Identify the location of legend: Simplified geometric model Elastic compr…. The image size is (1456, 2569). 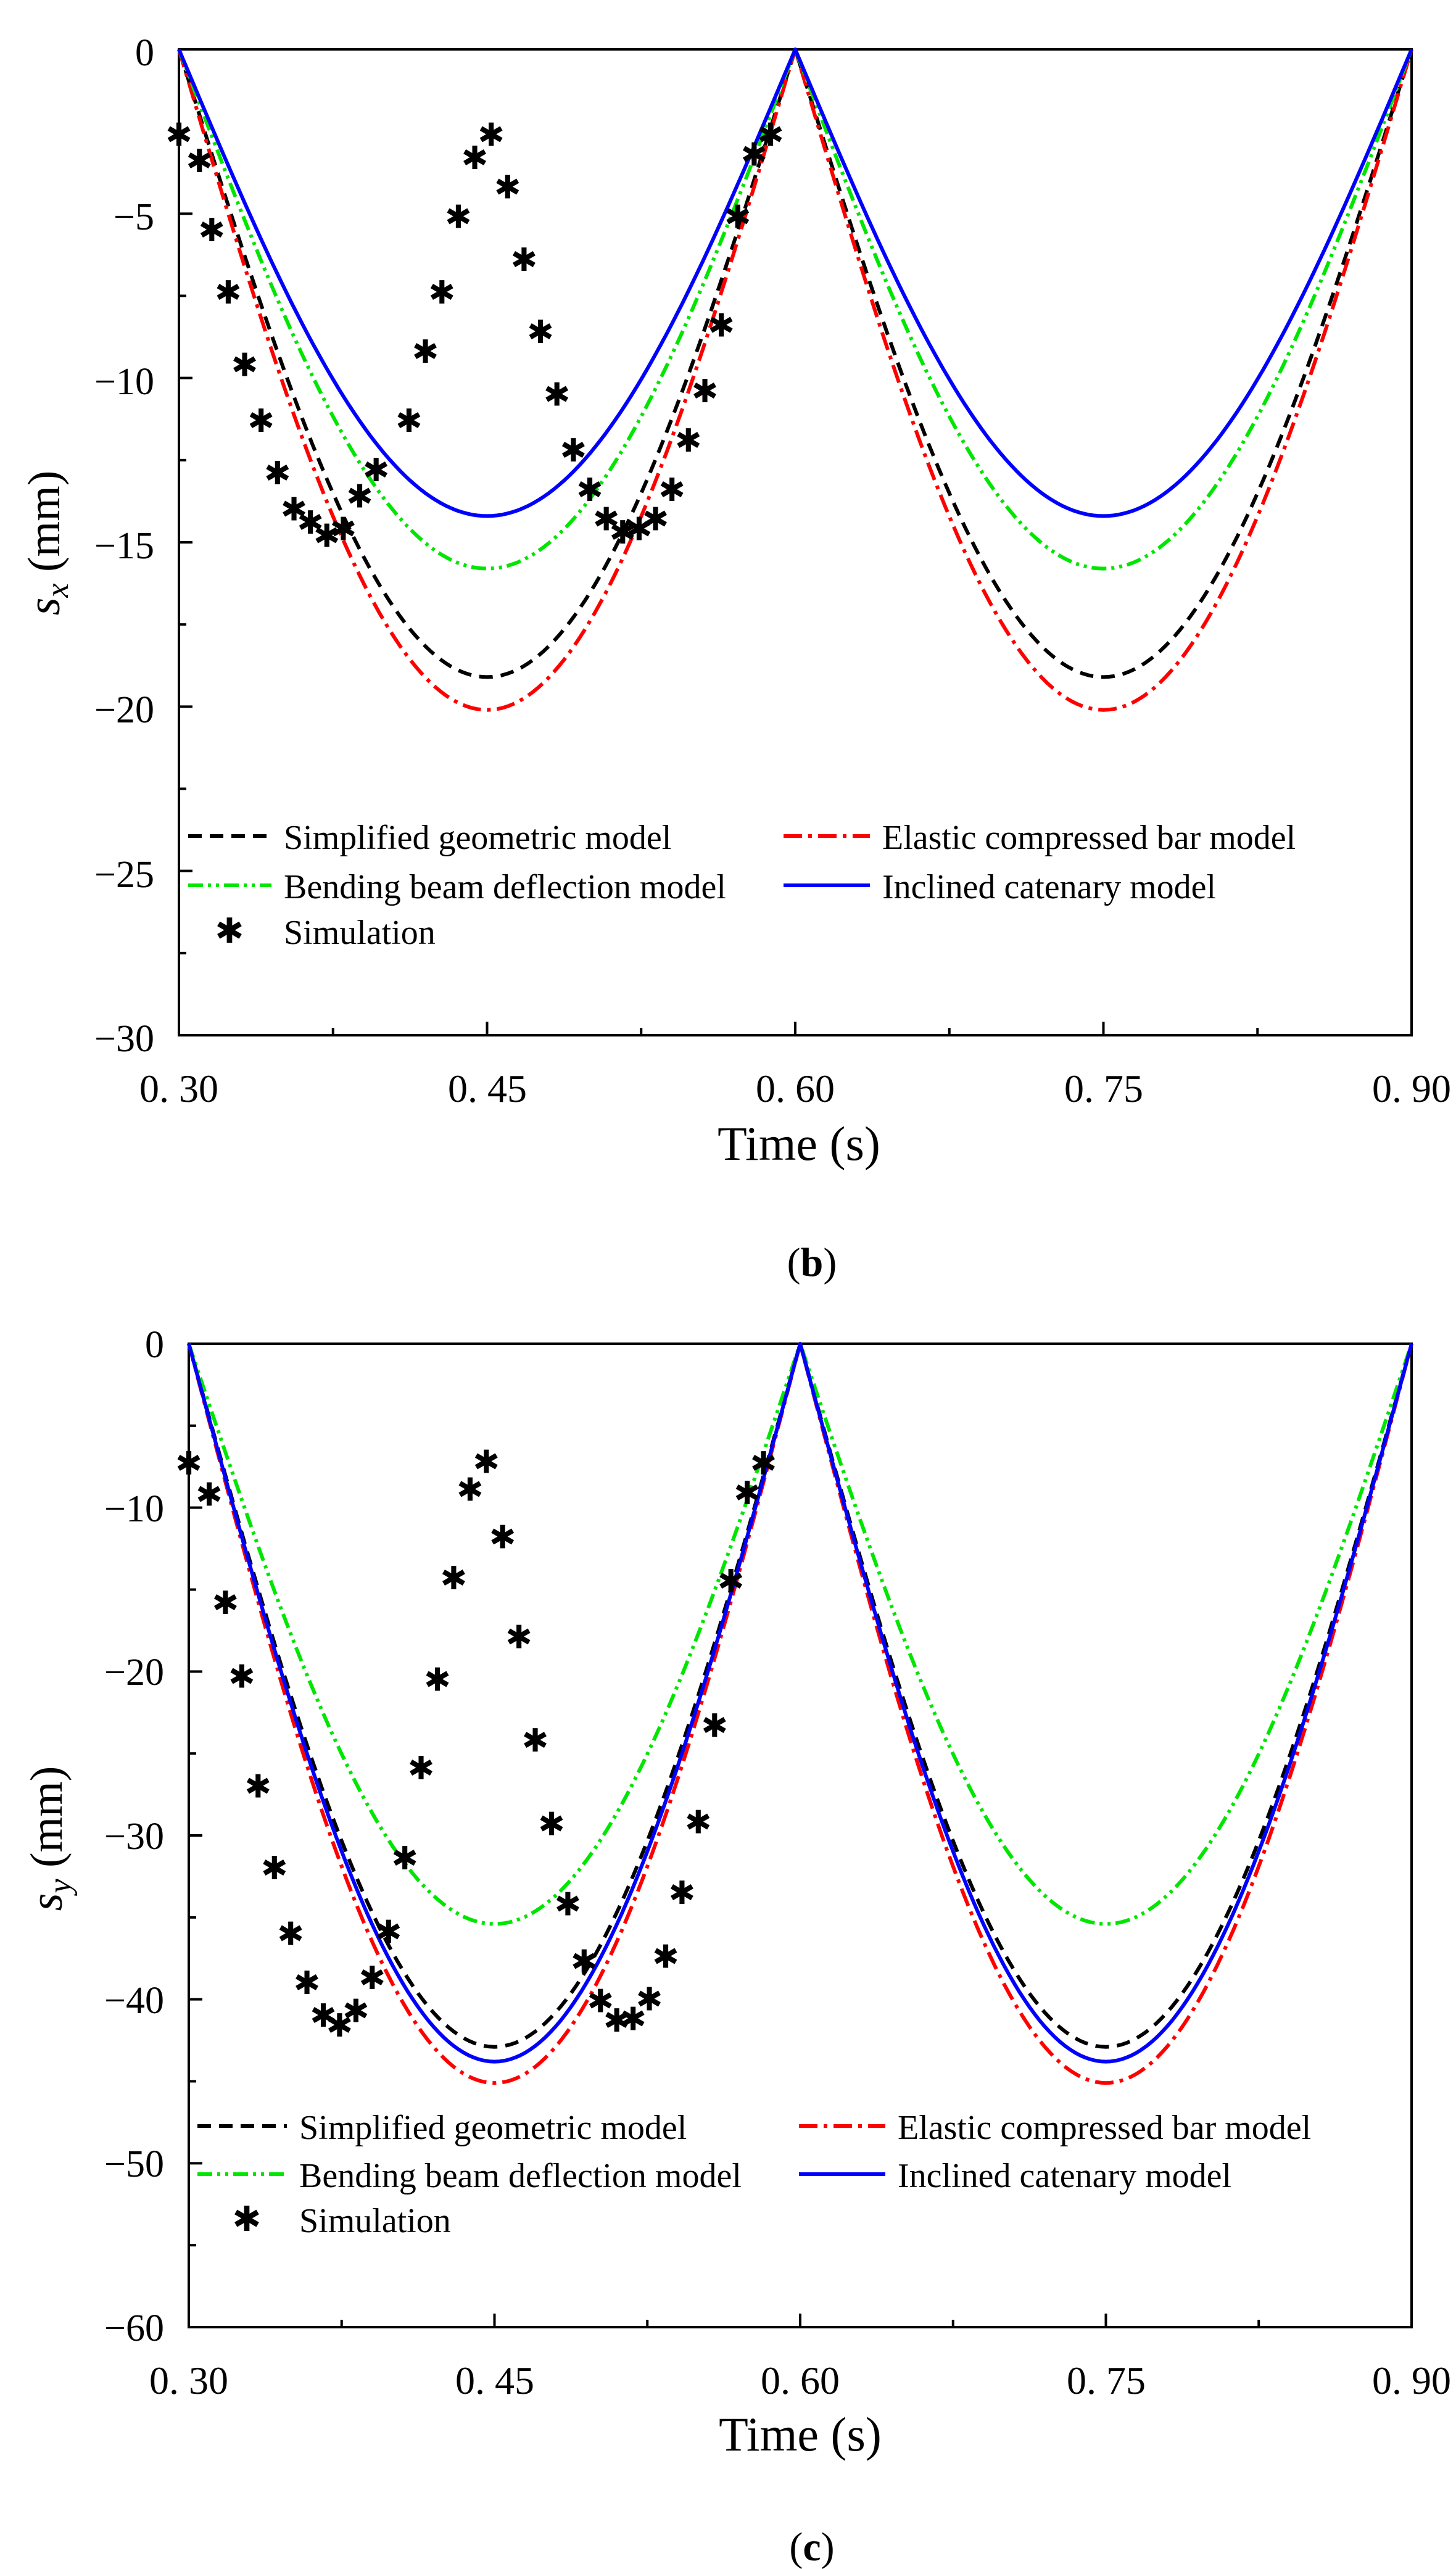
(742, 886).